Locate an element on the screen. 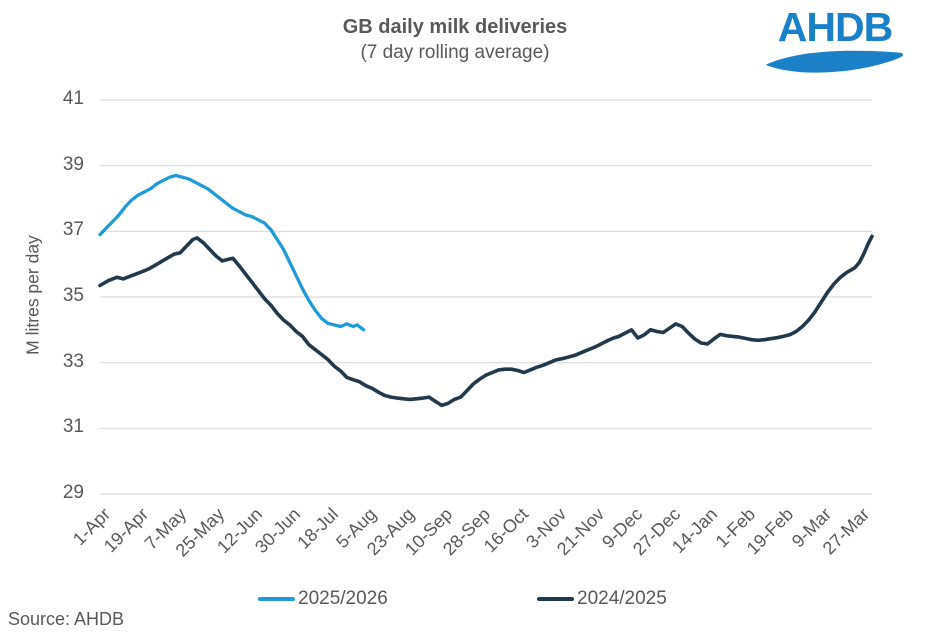  ahdb-logo: AHDB is located at coordinates (835, 45).